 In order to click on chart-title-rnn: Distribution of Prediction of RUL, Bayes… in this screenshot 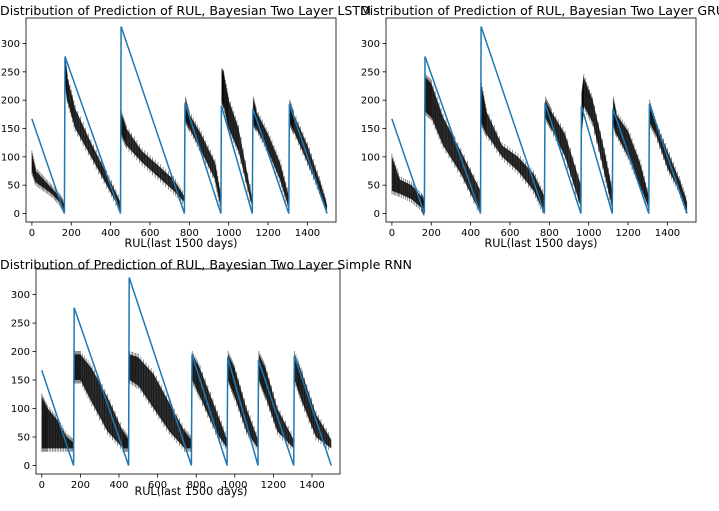, I will do `click(206, 264)`.